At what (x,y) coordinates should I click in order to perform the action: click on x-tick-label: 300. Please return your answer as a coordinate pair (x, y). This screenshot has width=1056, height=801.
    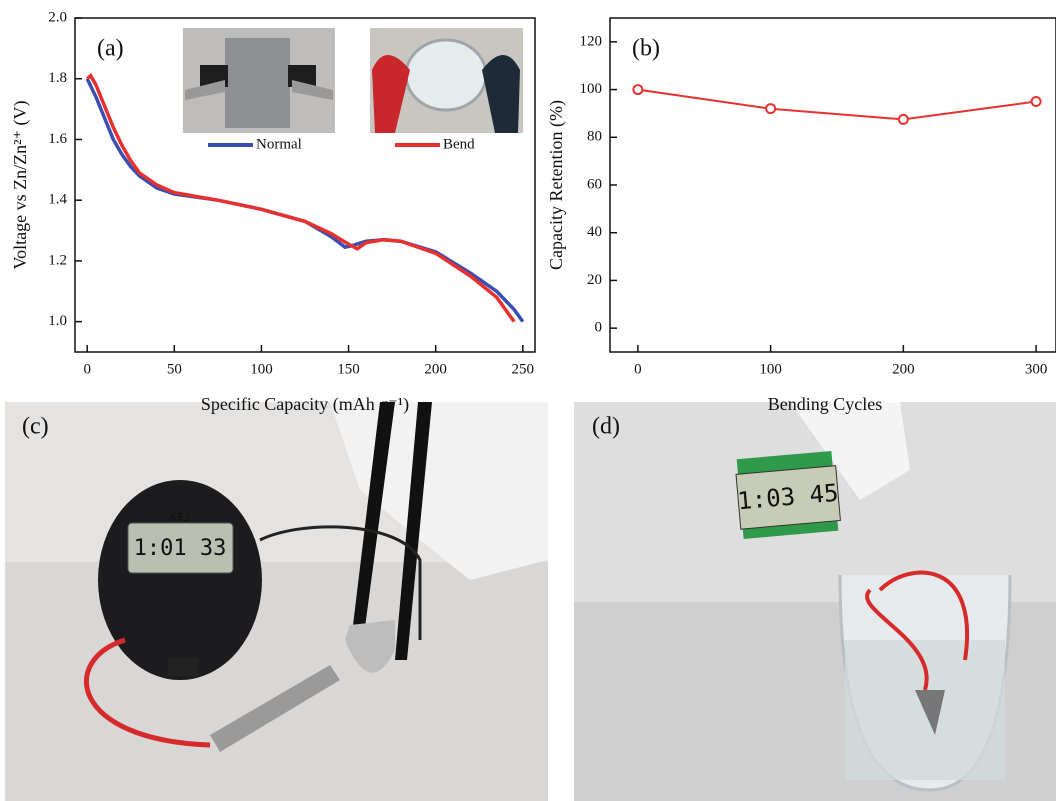
    Looking at the image, I should click on (1036, 369).